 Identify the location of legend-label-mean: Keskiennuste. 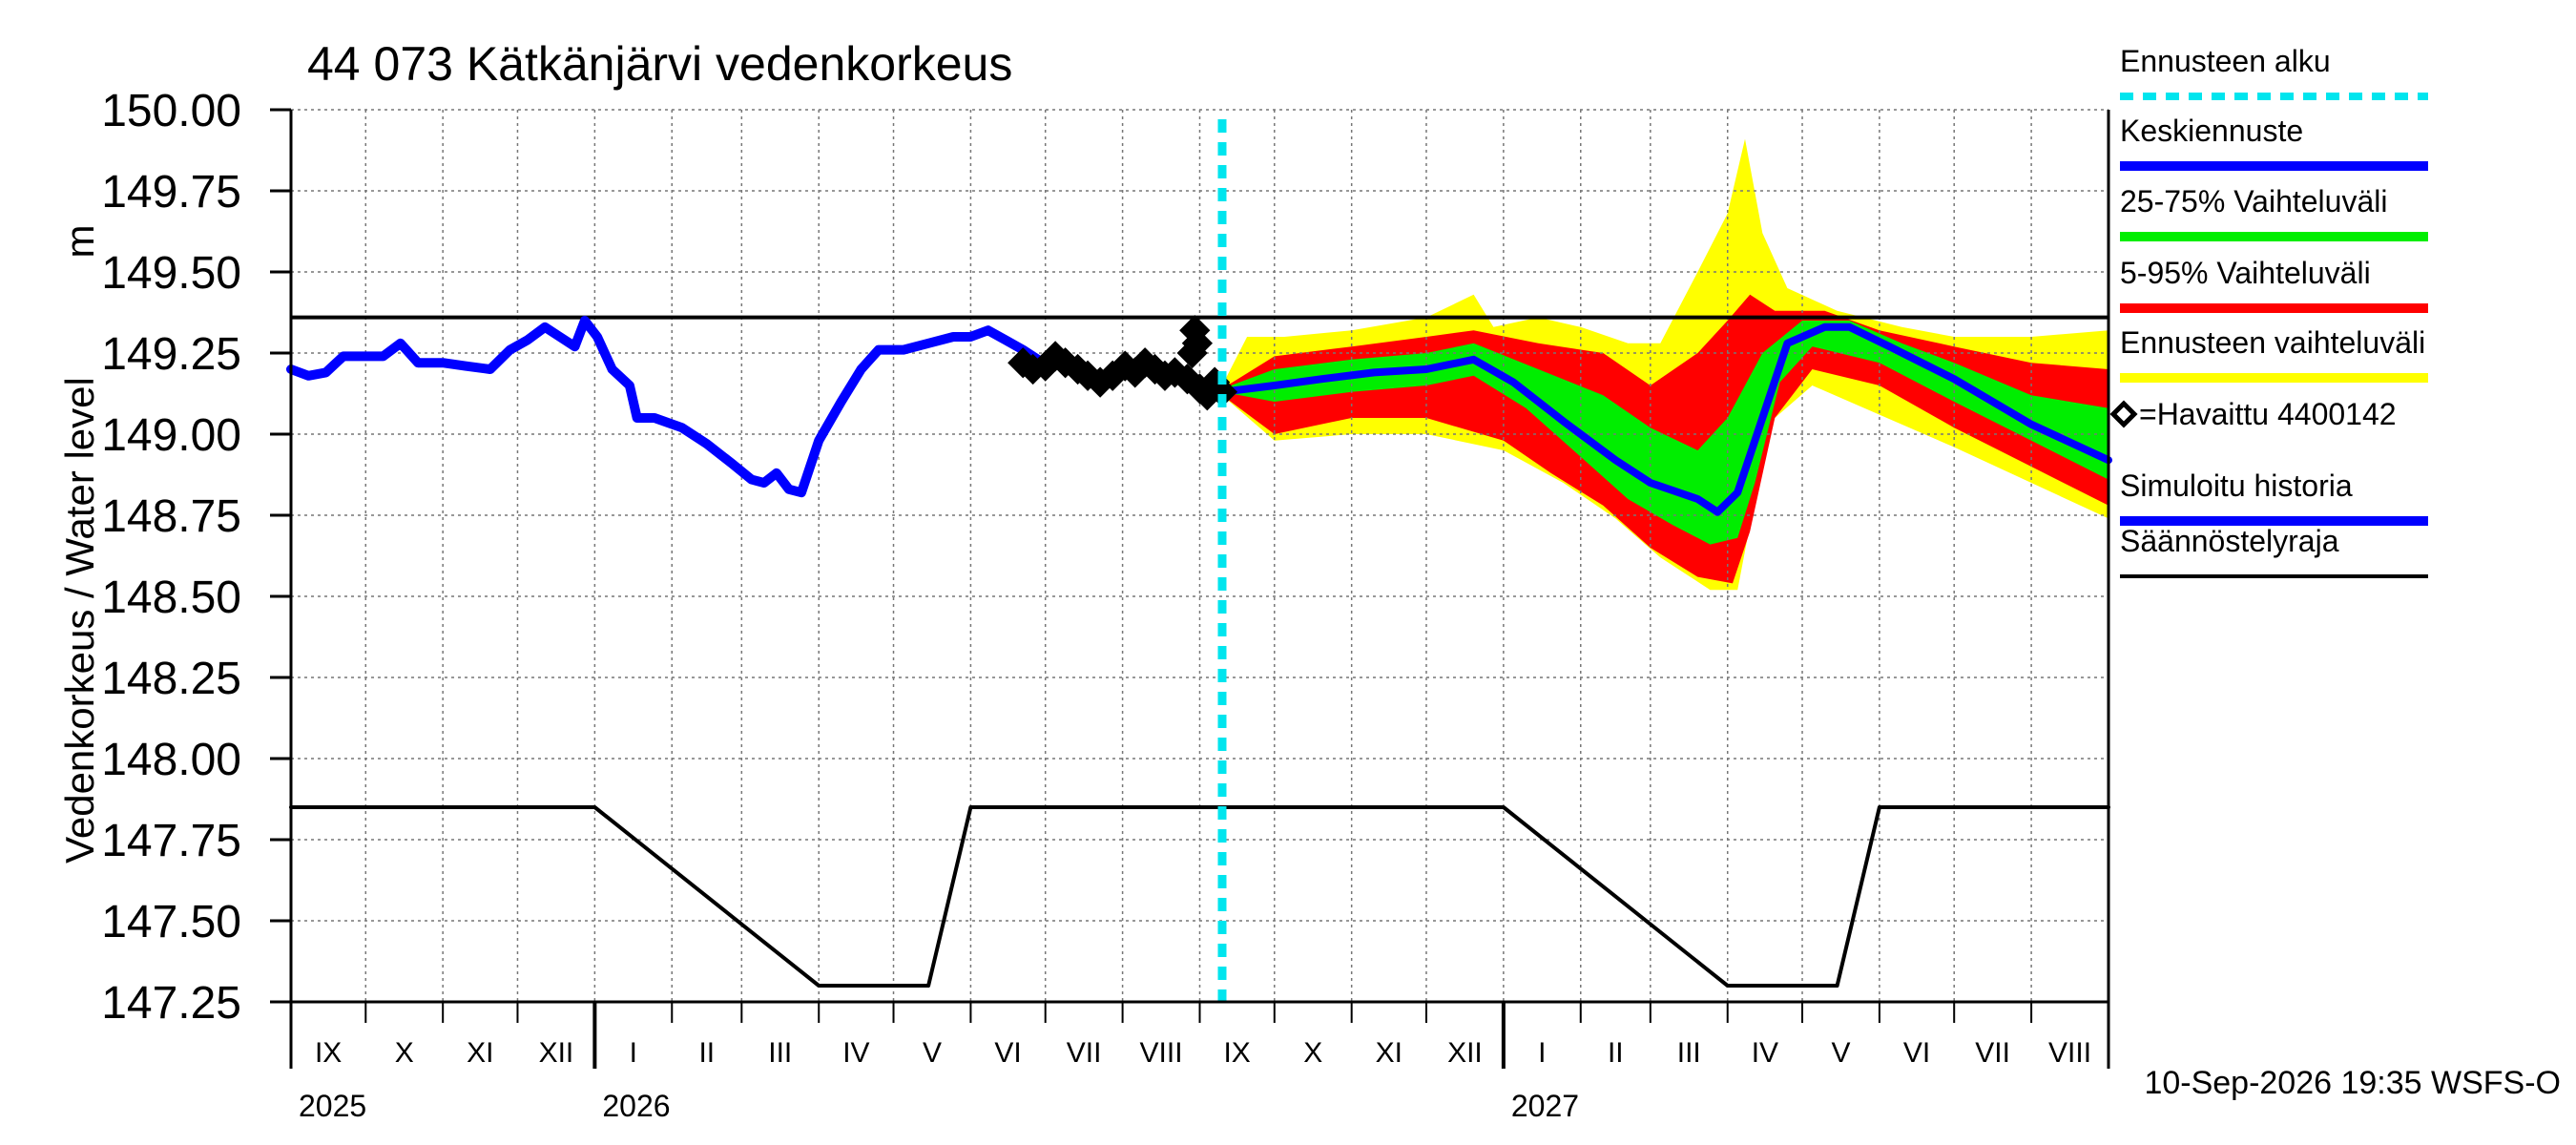
(2211, 131).